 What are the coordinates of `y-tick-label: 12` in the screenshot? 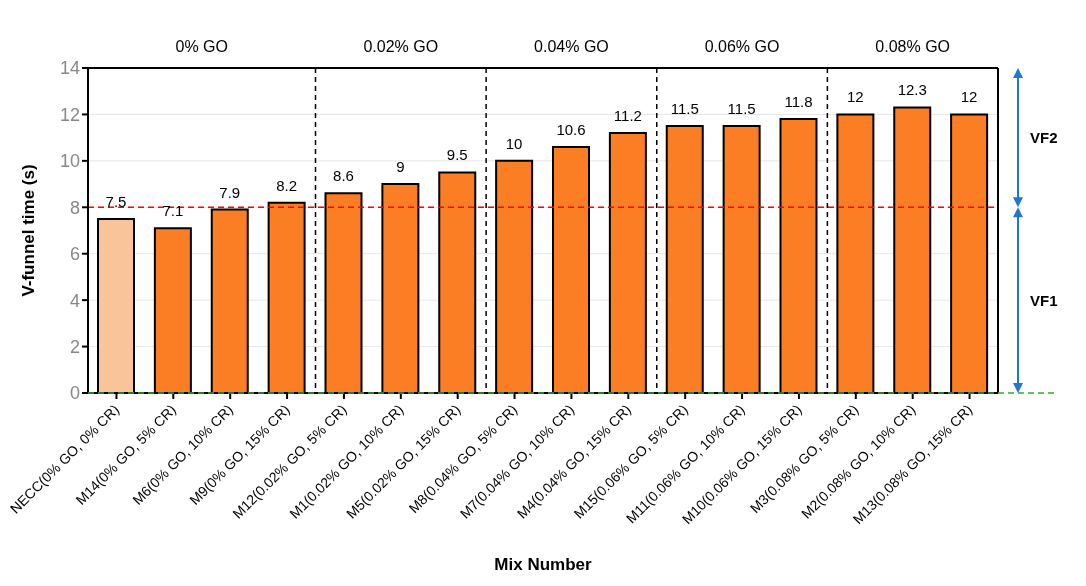 It's located at (69, 114).